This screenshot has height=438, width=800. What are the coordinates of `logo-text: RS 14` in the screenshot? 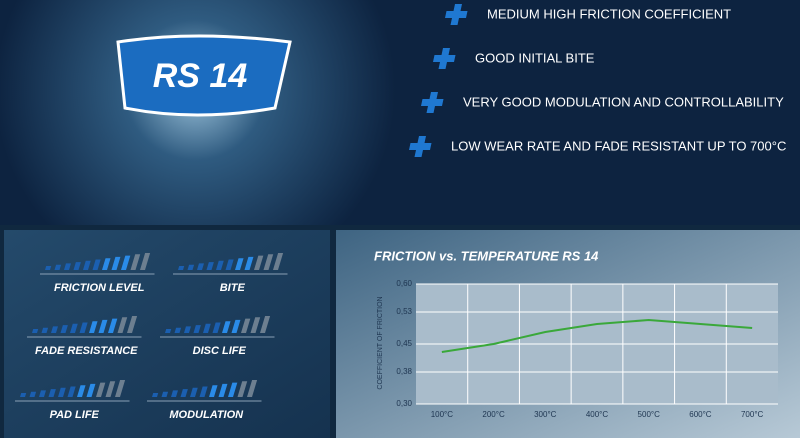 It's located at (200, 76).